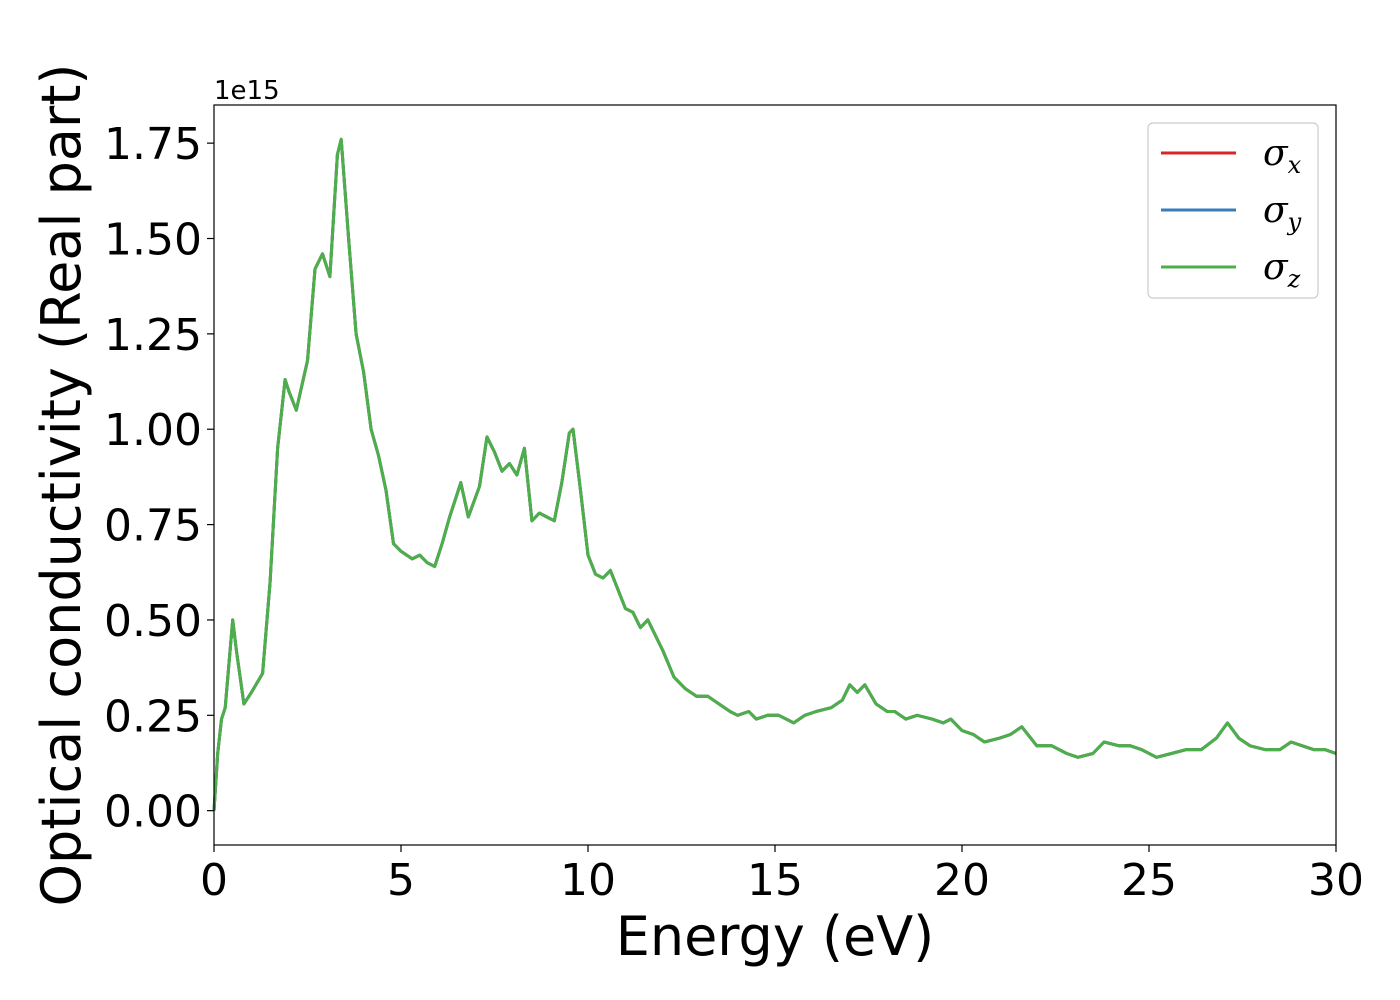  Describe the element at coordinates (153, 335) in the screenshot. I see `y-tick-label: 1.25` at that location.